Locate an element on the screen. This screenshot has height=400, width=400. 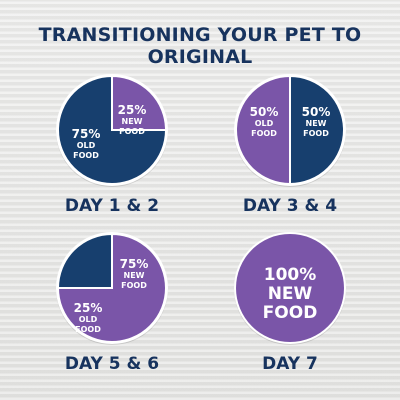
day-label: DAY 5 & 6 is located at coordinates (112, 364).